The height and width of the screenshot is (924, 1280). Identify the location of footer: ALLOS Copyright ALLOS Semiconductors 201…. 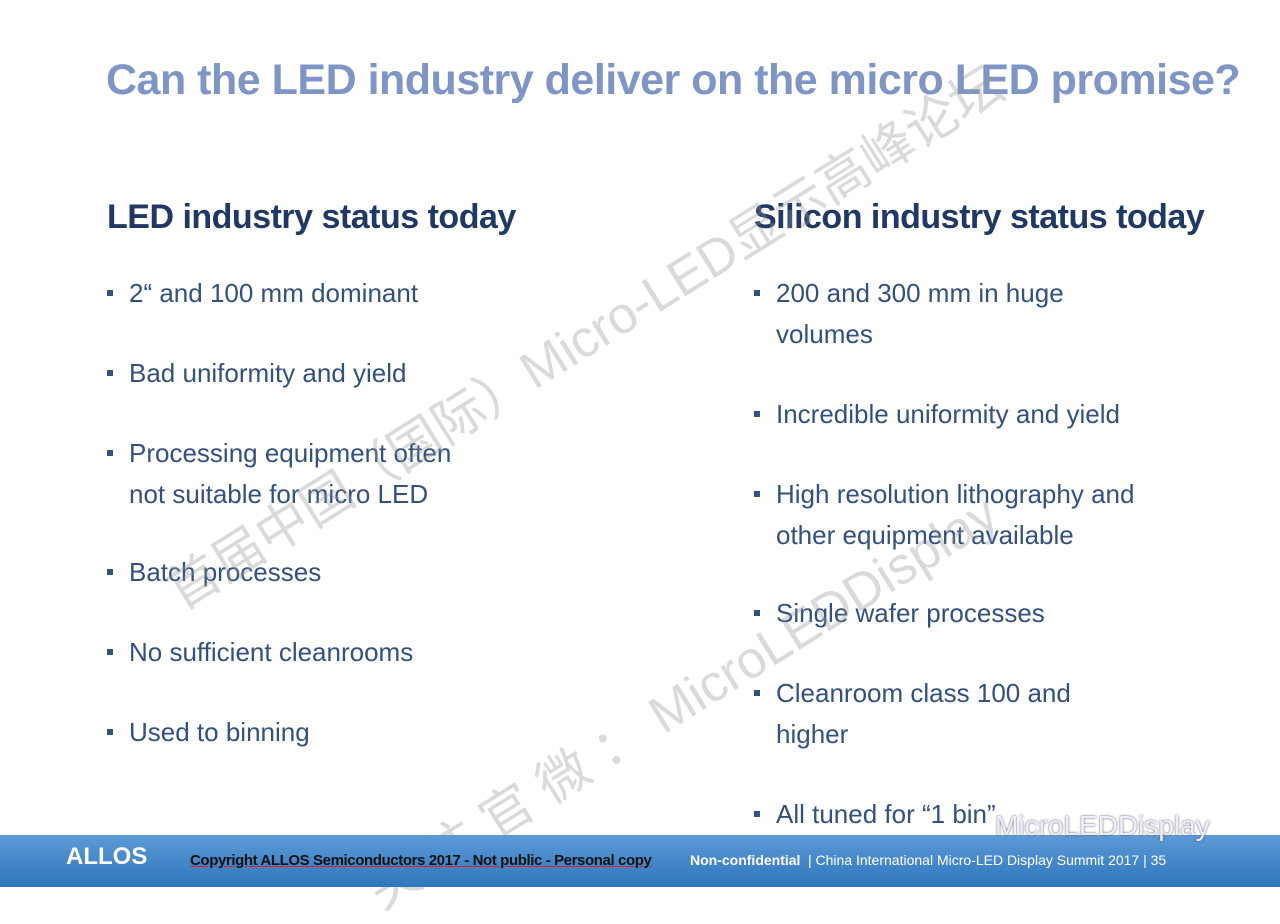
(640, 861).